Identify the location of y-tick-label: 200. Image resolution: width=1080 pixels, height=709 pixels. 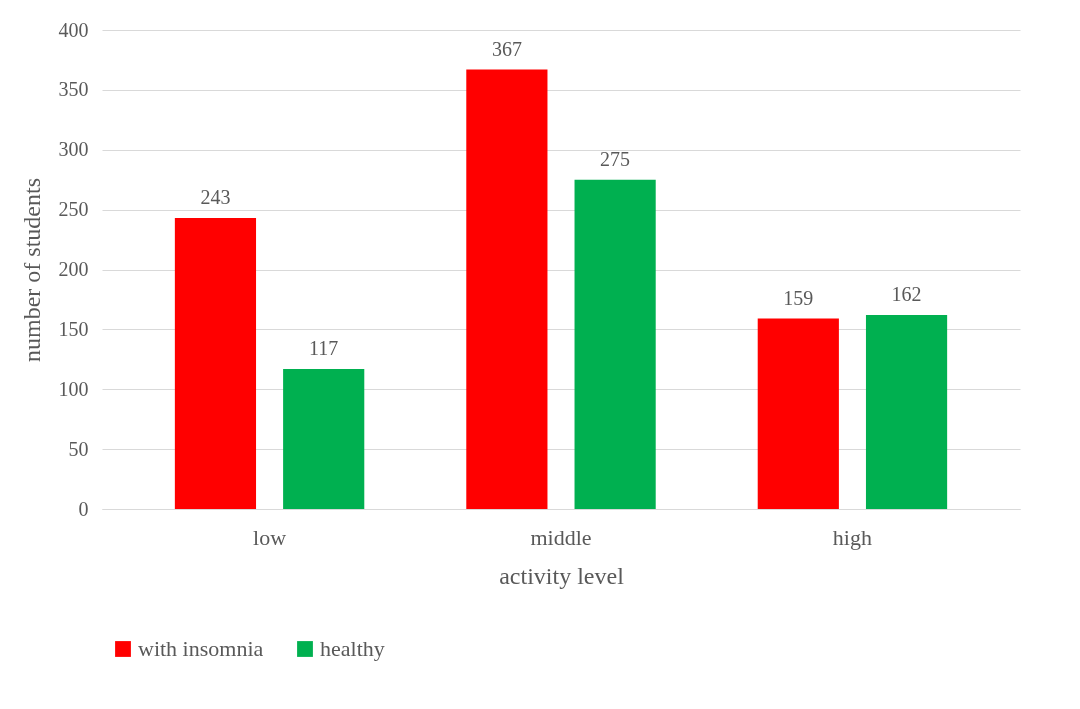
(73, 269).